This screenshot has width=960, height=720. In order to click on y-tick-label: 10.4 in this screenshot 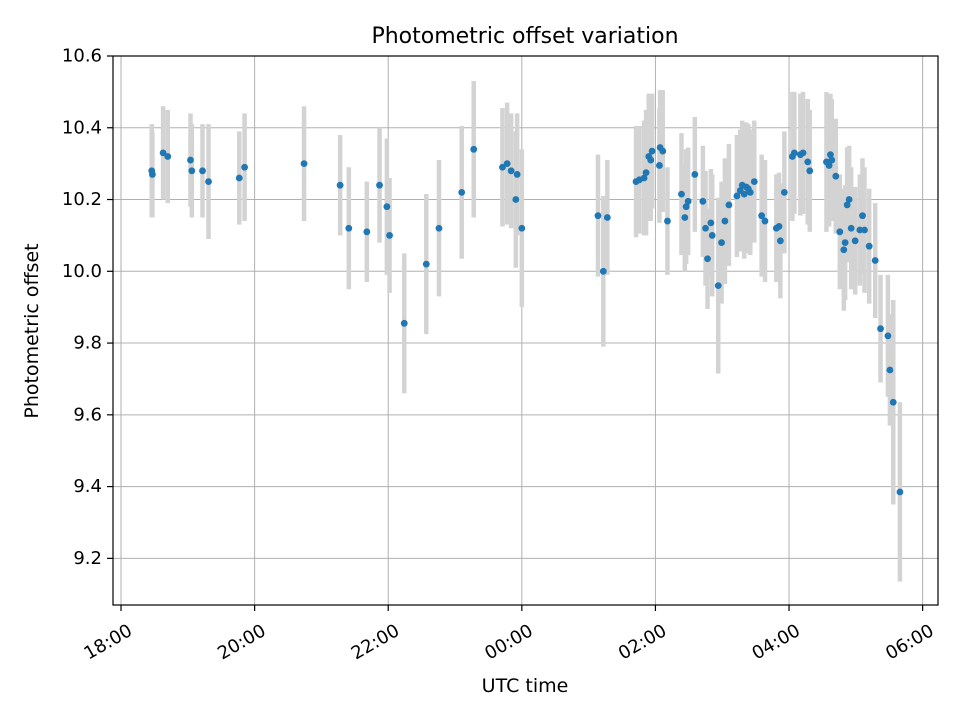, I will do `click(82, 127)`.